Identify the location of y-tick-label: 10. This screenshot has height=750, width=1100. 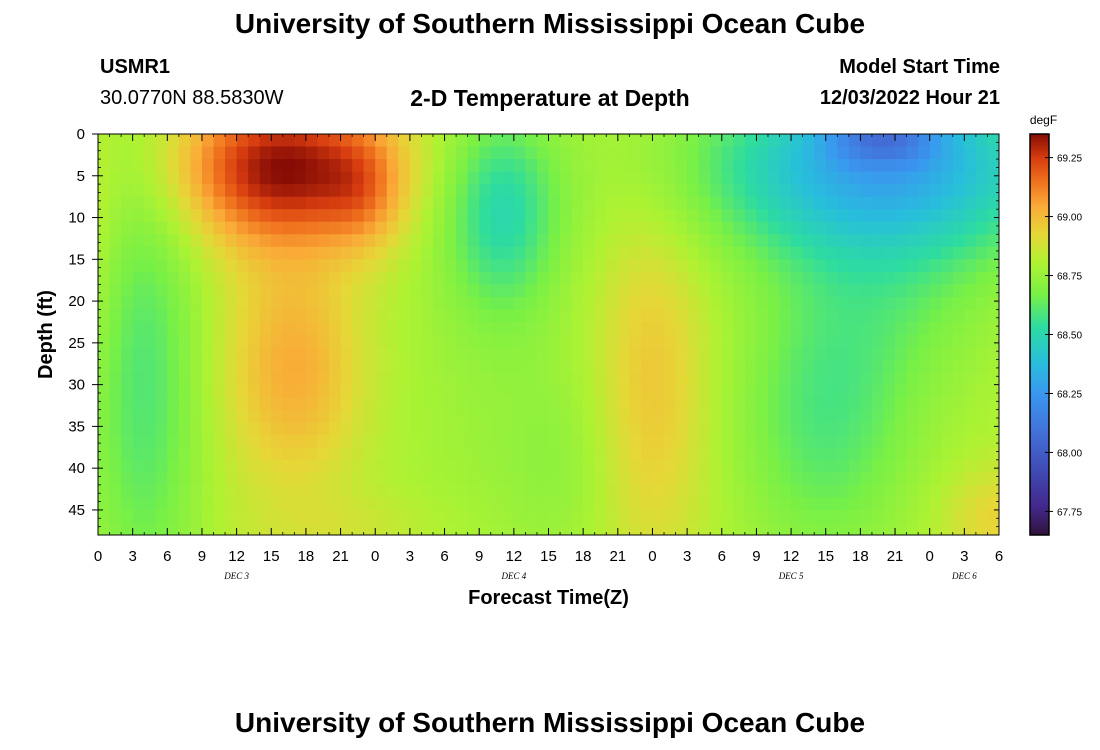
(76, 218).